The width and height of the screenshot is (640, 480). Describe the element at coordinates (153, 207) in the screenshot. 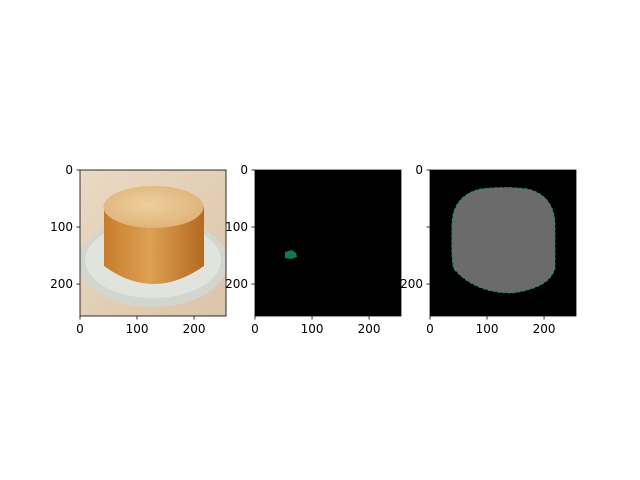

I see `cake-top` at that location.